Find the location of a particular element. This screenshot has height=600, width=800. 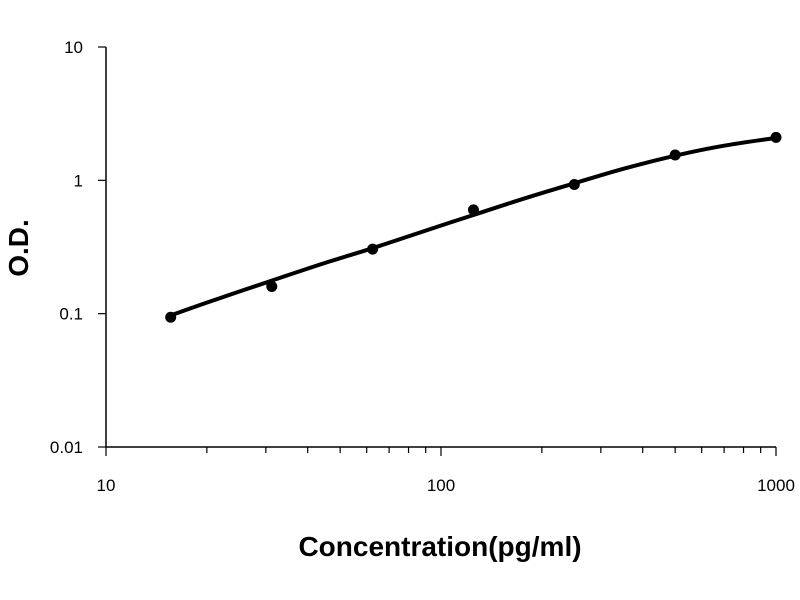

x-tick-label: 100 is located at coordinates (441, 485).